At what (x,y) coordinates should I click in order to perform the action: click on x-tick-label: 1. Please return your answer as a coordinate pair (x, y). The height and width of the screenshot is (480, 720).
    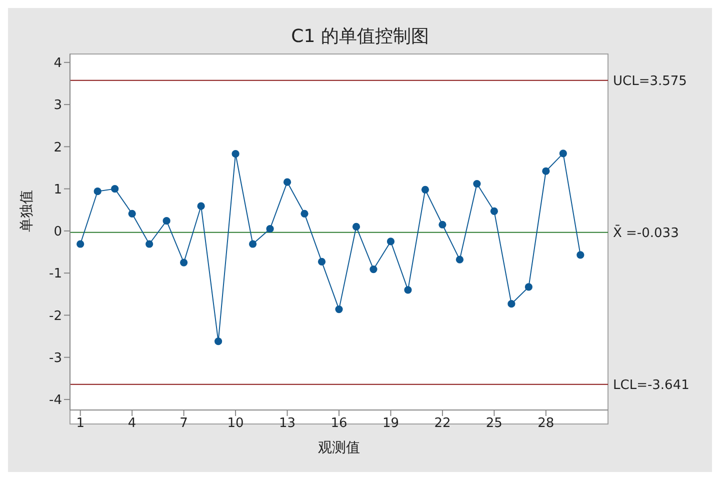
    Looking at the image, I should click on (80, 424).